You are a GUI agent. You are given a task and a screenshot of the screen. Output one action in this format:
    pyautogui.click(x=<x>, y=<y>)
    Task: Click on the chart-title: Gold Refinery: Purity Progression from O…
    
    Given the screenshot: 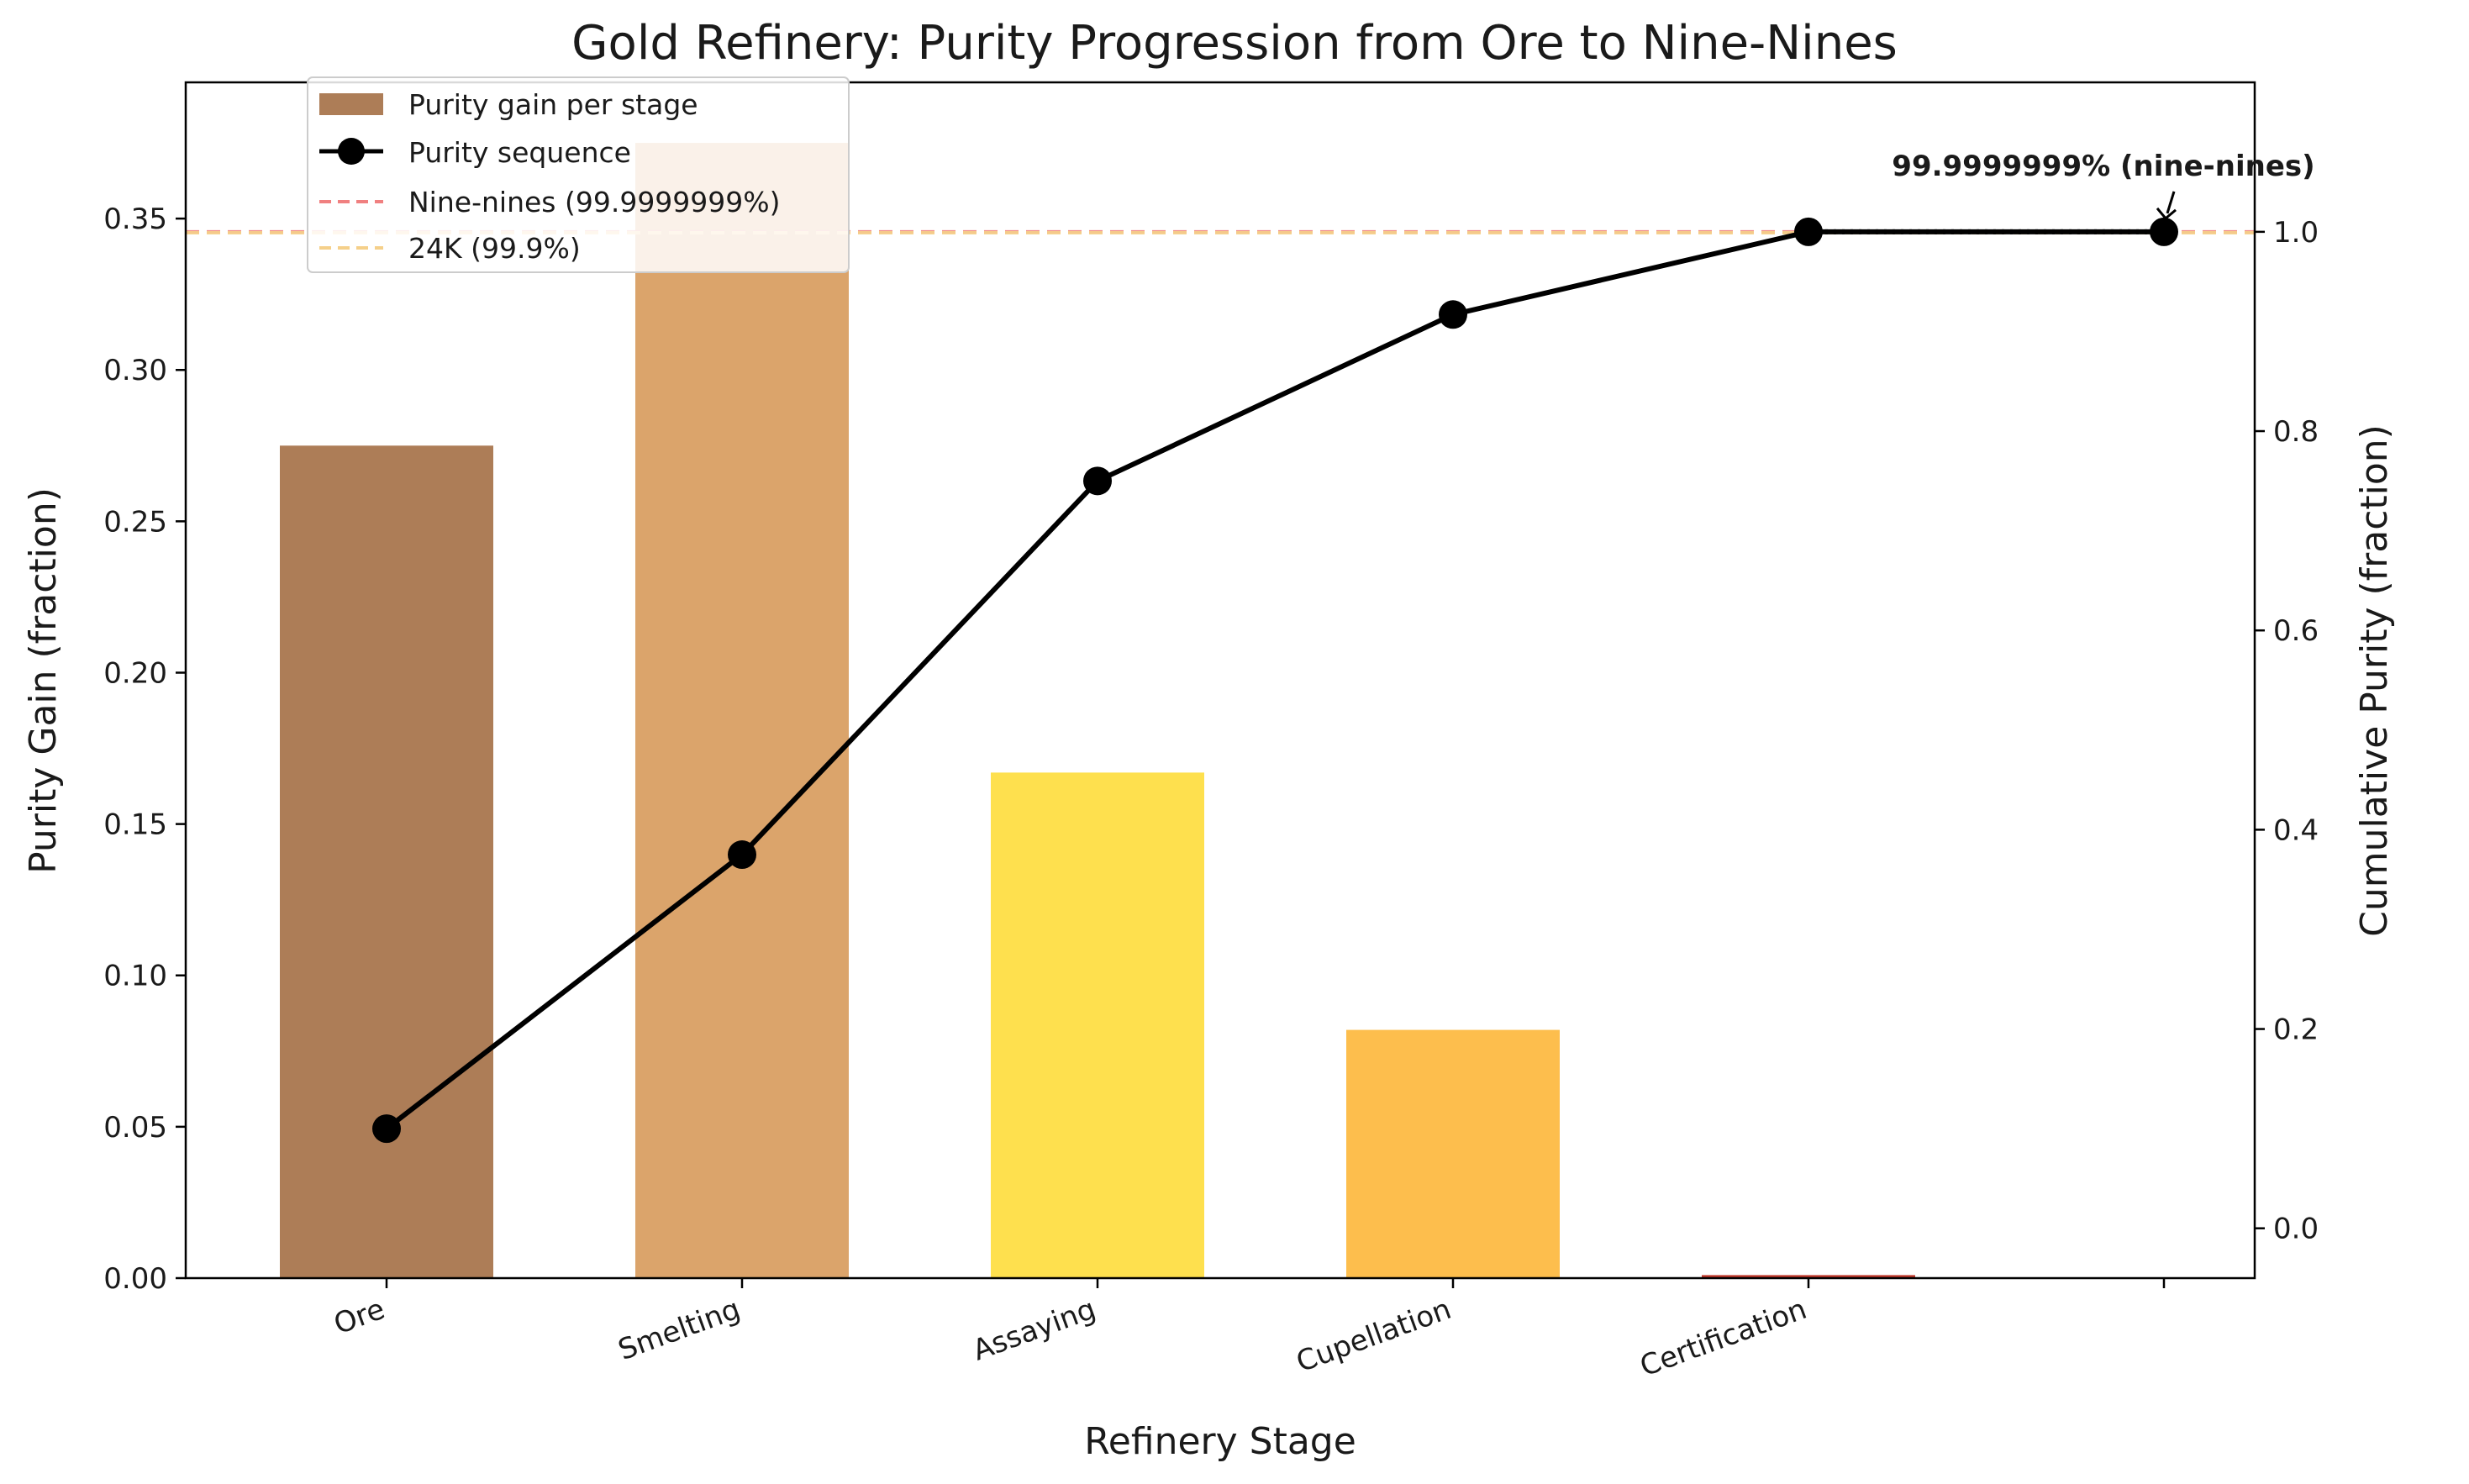 What is the action you would take?
    pyautogui.click(x=1234, y=44)
    